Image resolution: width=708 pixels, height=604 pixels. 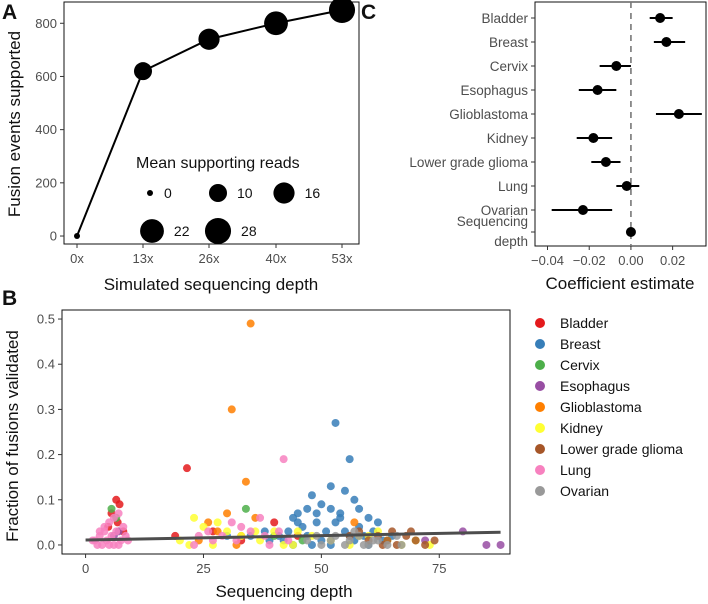 What do you see at coordinates (245, 193) in the screenshot?
I see `panel-a-legend-label: 10` at bounding box center [245, 193].